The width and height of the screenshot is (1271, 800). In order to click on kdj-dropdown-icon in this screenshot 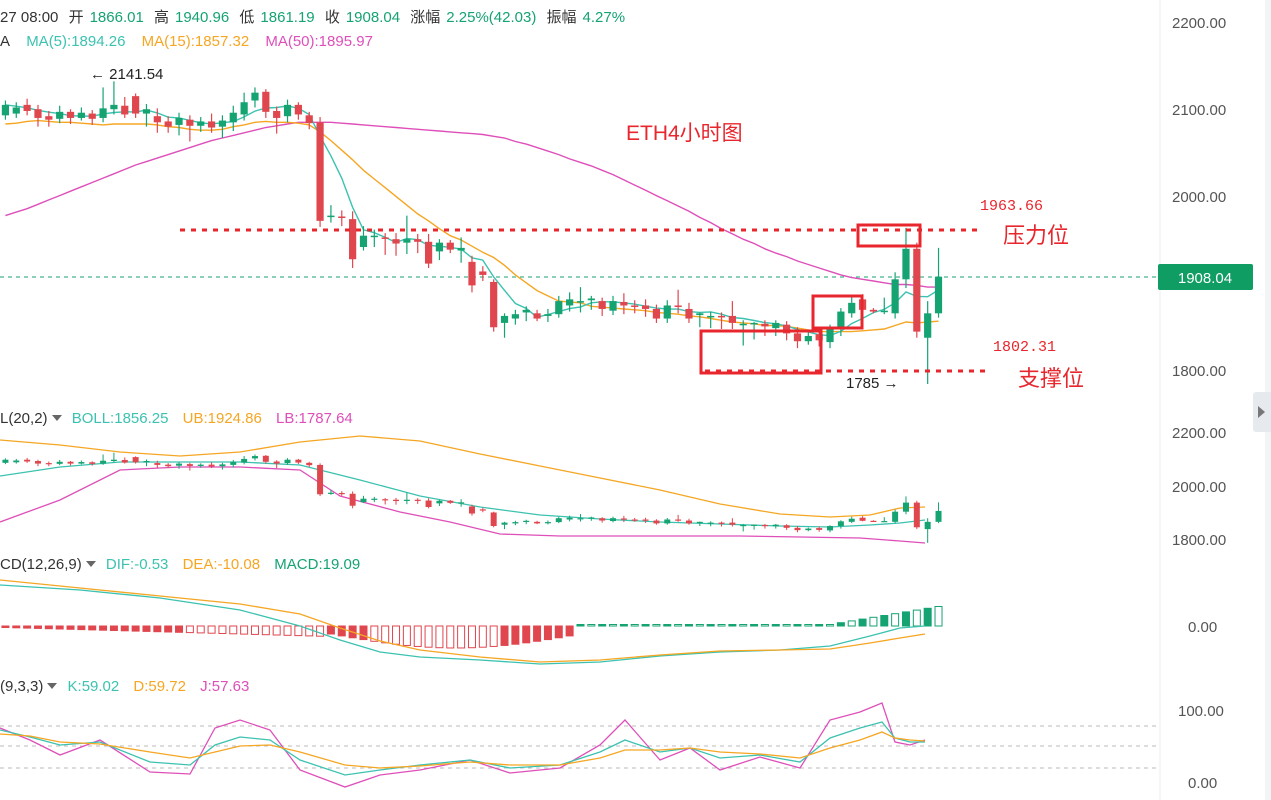, I will do `click(52, 686)`.